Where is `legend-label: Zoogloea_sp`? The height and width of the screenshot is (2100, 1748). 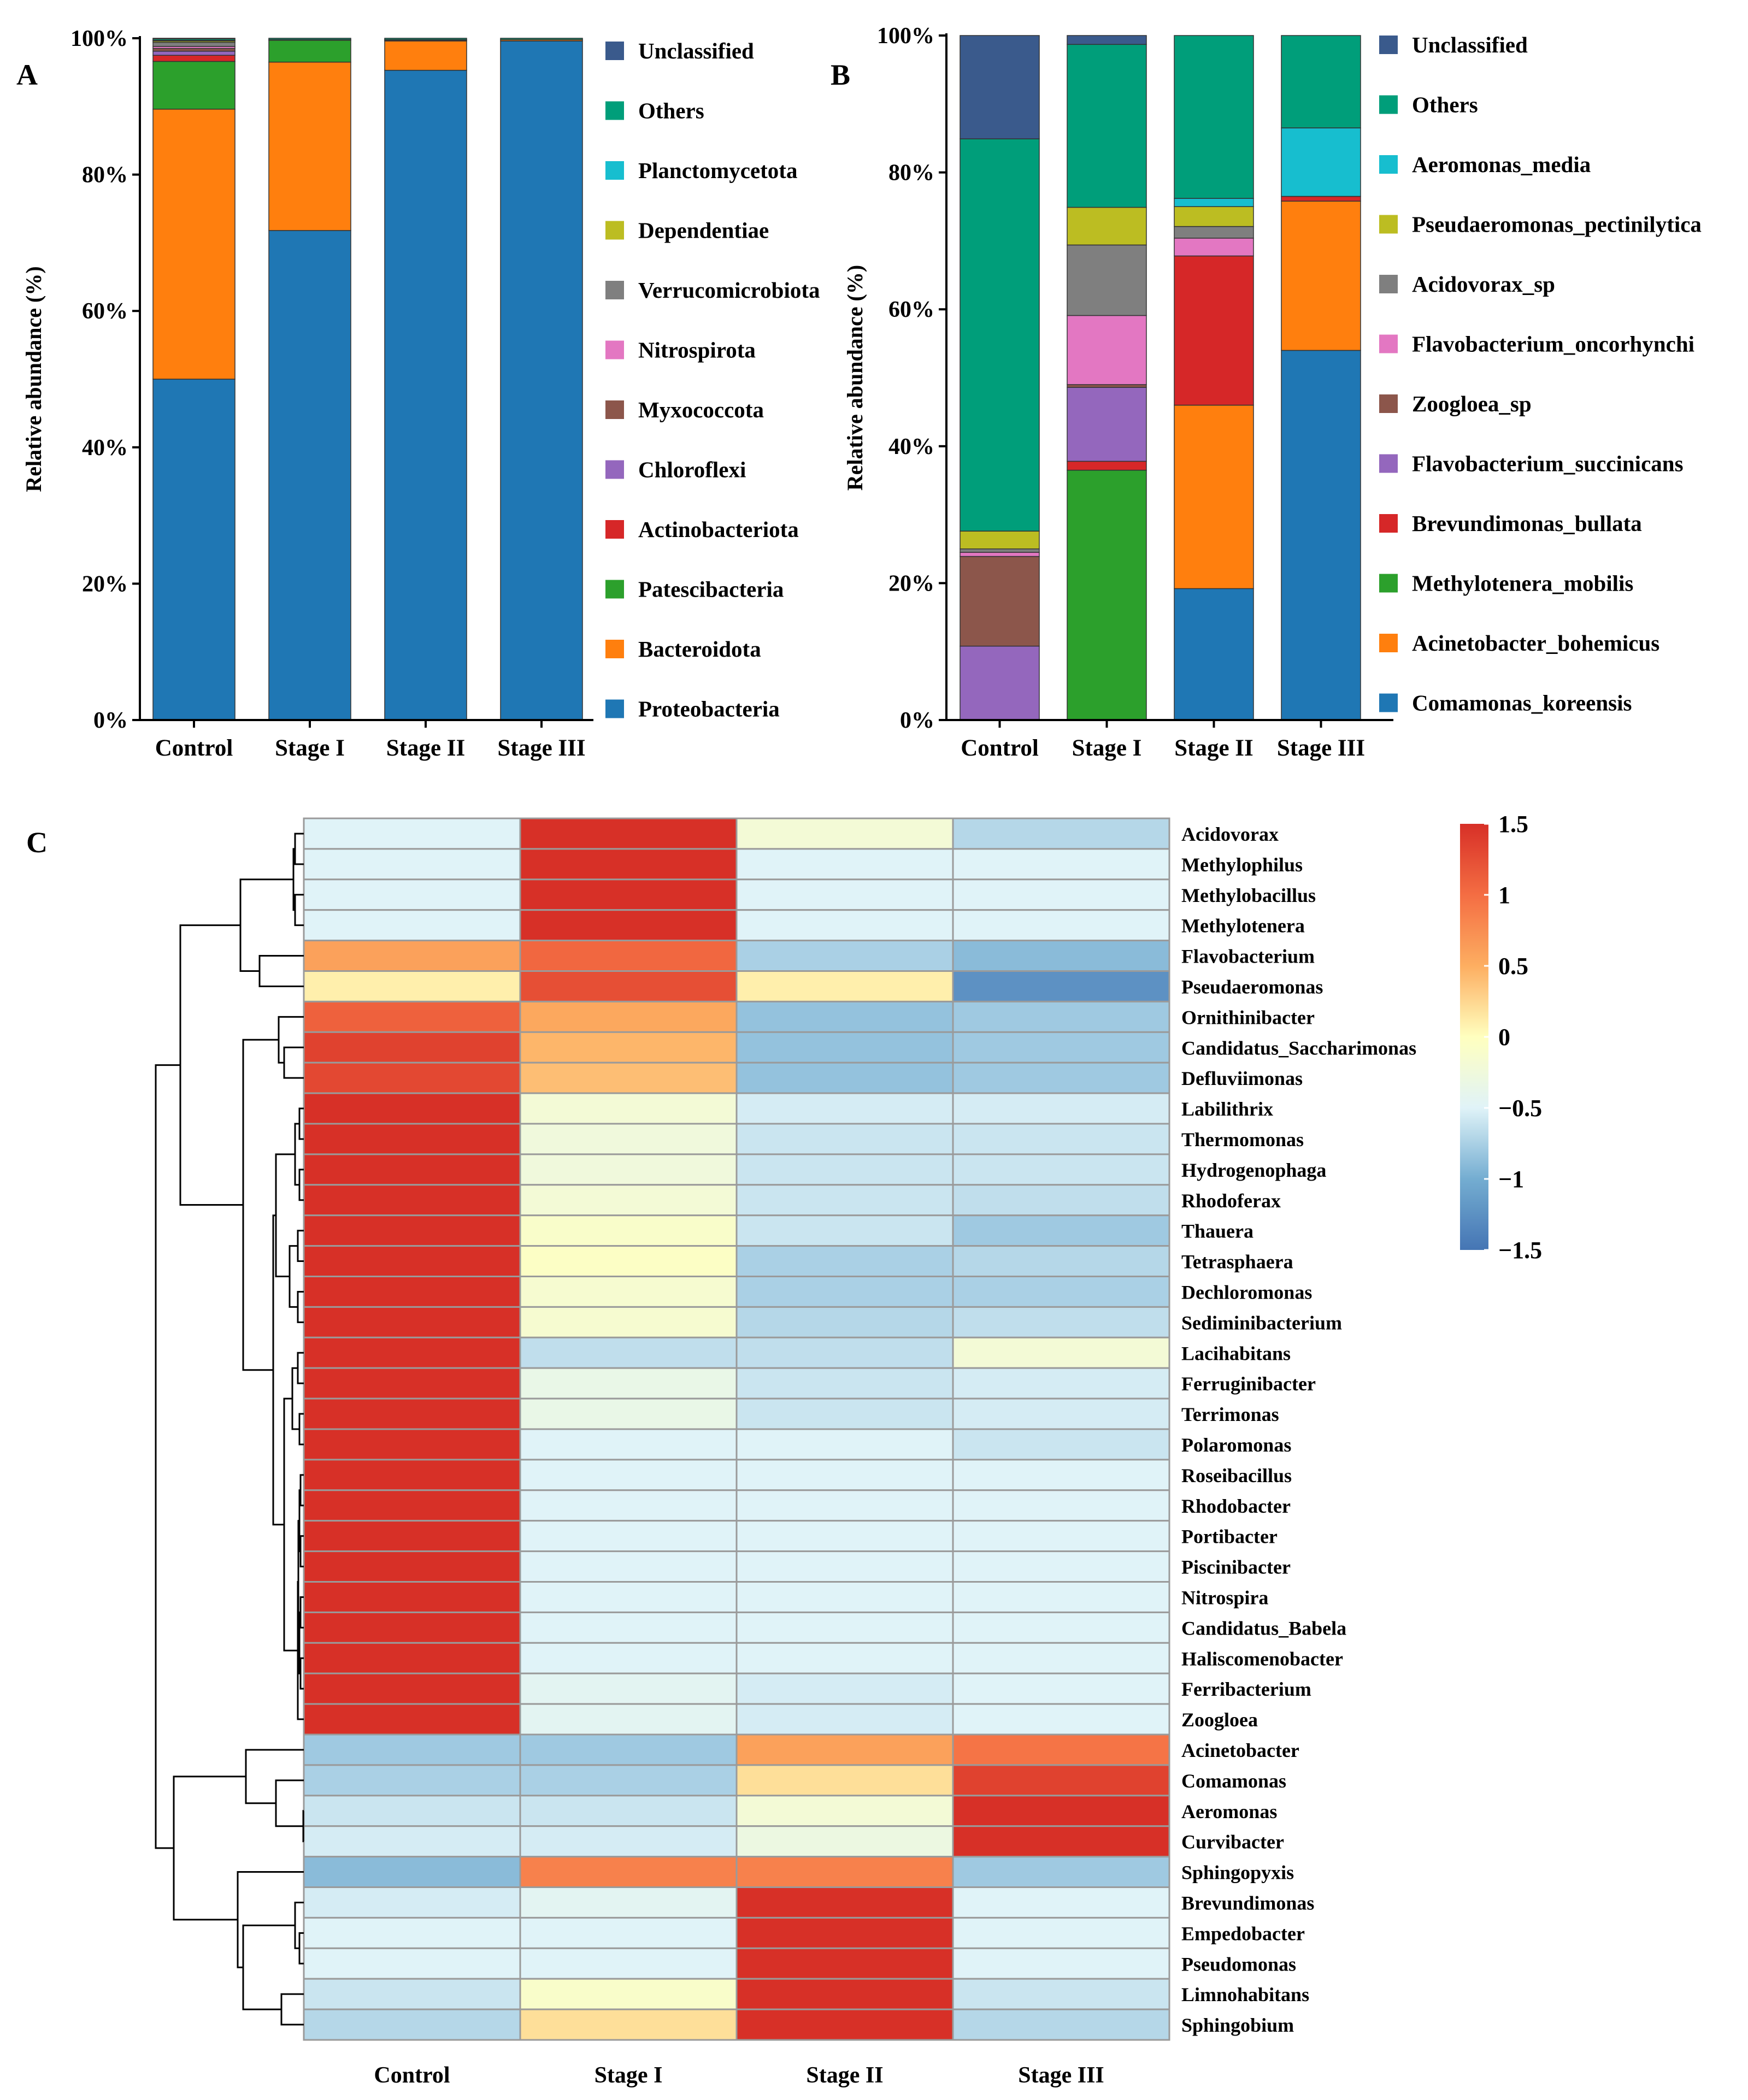
legend-label: Zoogloea_sp is located at coordinates (1472, 403).